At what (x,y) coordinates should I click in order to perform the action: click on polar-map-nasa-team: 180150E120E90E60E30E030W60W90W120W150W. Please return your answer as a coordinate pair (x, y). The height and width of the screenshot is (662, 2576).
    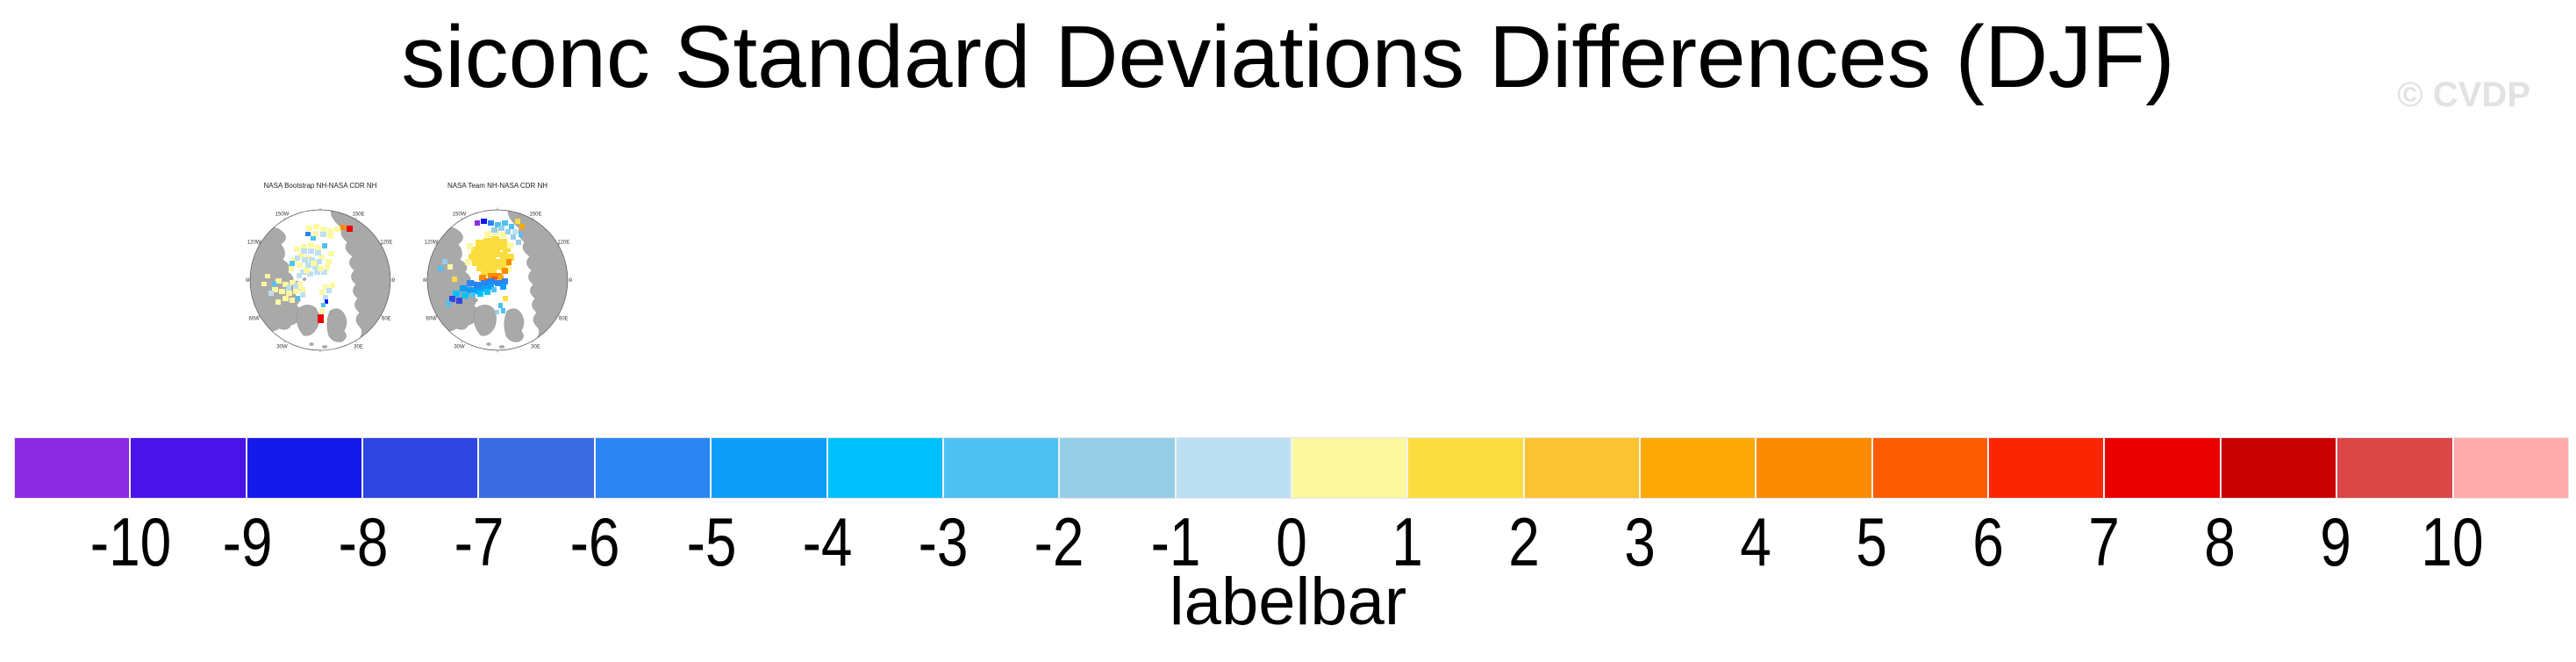
    Looking at the image, I should click on (497, 279).